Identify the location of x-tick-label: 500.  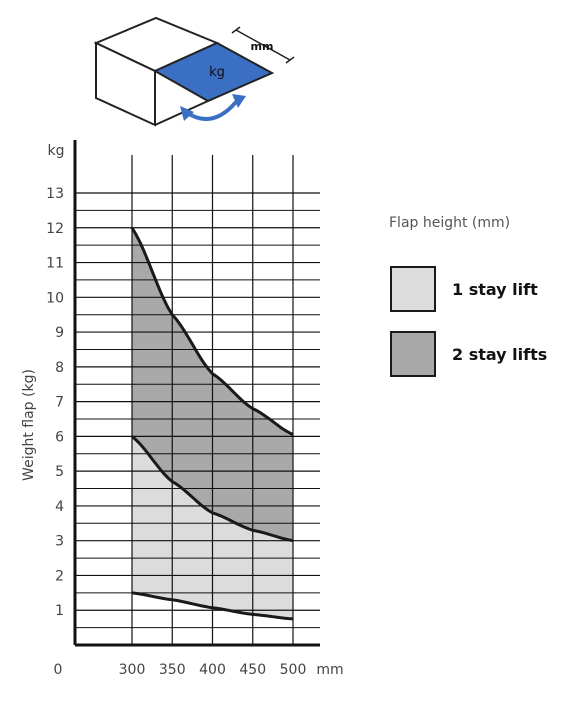
(293, 670).